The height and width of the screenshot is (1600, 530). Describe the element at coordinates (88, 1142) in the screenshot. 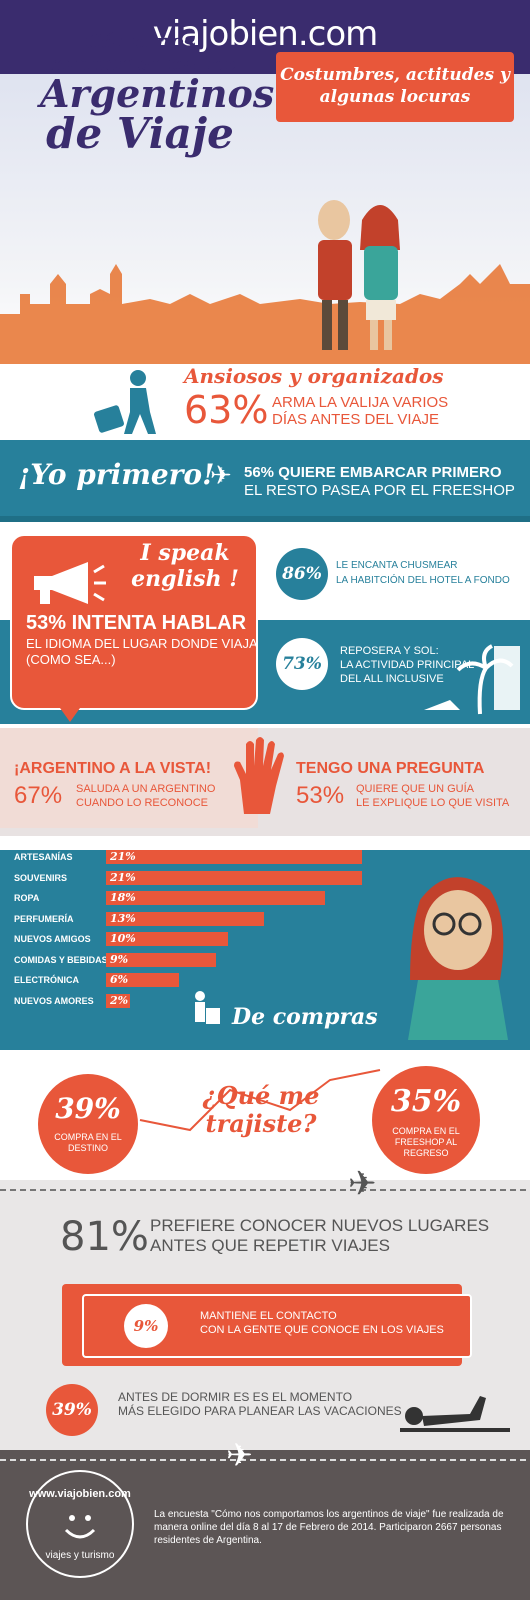

I see `destination-text: COMPRA EN EL DESTINO` at that location.